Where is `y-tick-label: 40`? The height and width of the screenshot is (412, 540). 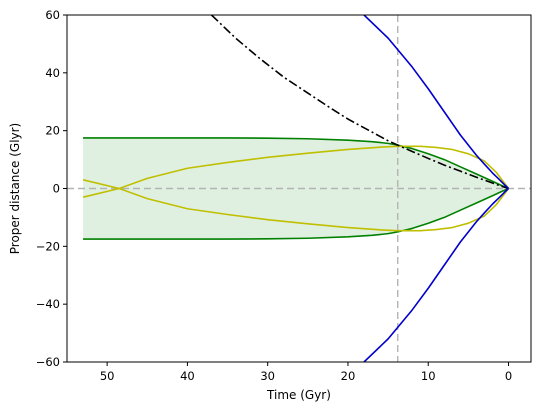
y-tick-label: 40 is located at coordinates (52, 73).